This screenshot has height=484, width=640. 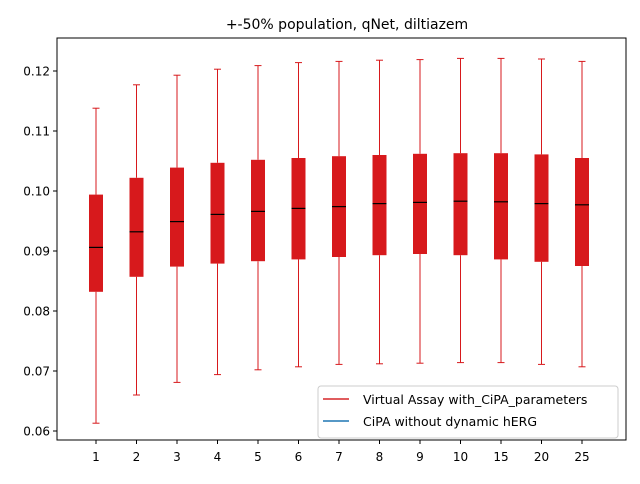 I want to click on x-axis: 1 2 3 4 5 6 7 8 9 10 15 20 25, so click(x=341, y=452).